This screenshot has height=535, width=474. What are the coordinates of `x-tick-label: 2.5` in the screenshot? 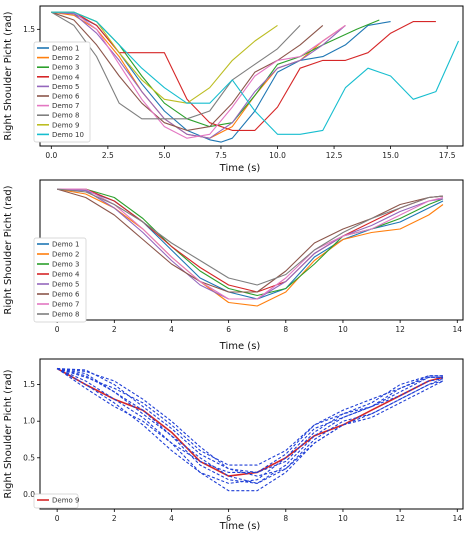 It's located at (108, 155).